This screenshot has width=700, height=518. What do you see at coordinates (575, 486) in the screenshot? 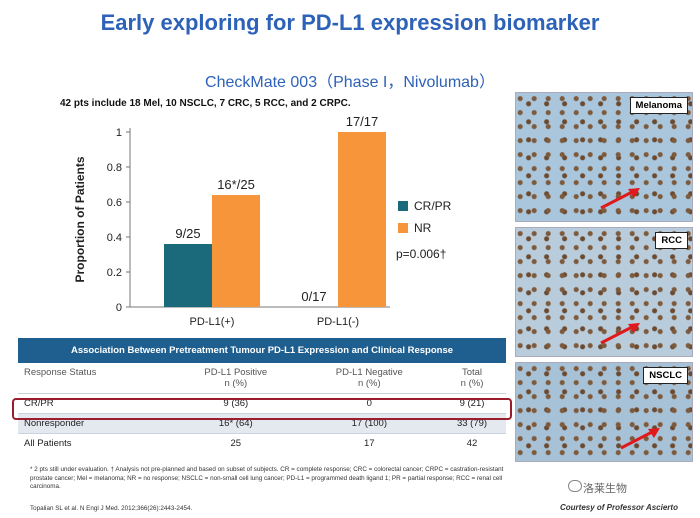
I see `wechat-icon` at bounding box center [575, 486].